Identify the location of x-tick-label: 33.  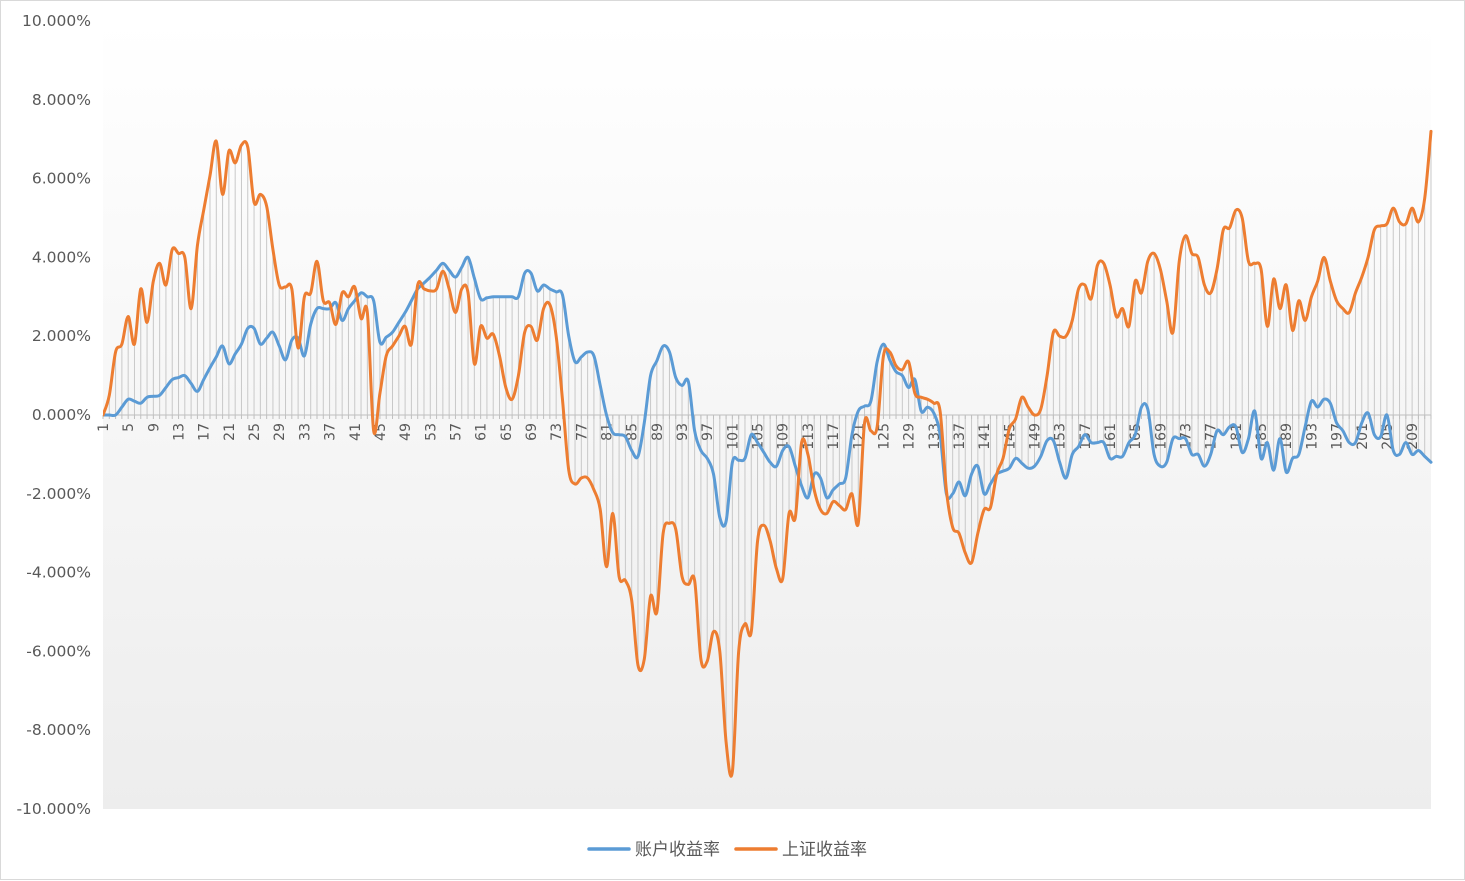
(305, 432).